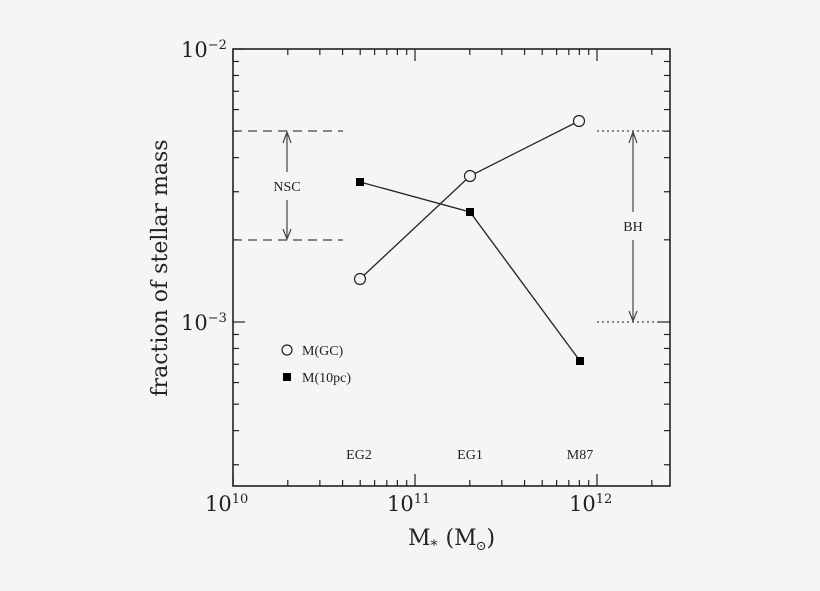  I want to click on svg-text: M(10pc), so click(326, 378).